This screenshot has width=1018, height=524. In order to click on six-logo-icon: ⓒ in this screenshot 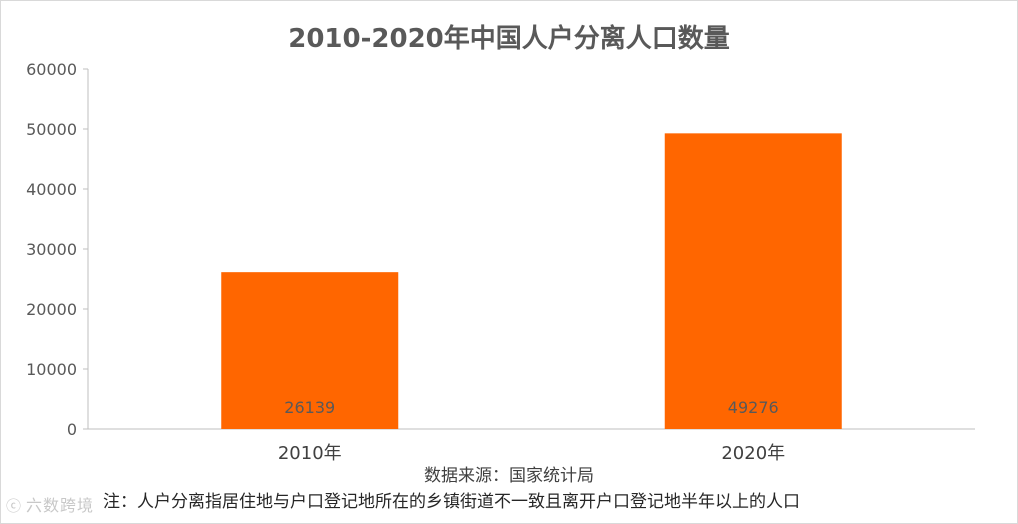, I will do `click(14, 506)`.